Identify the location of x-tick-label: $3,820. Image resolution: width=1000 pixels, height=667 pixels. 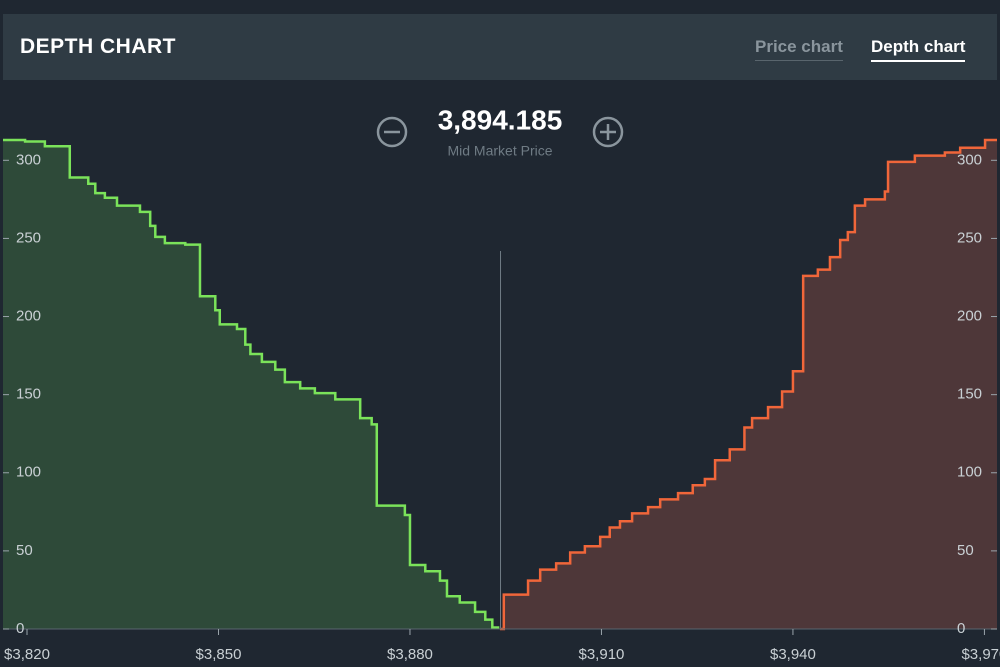
(27, 654).